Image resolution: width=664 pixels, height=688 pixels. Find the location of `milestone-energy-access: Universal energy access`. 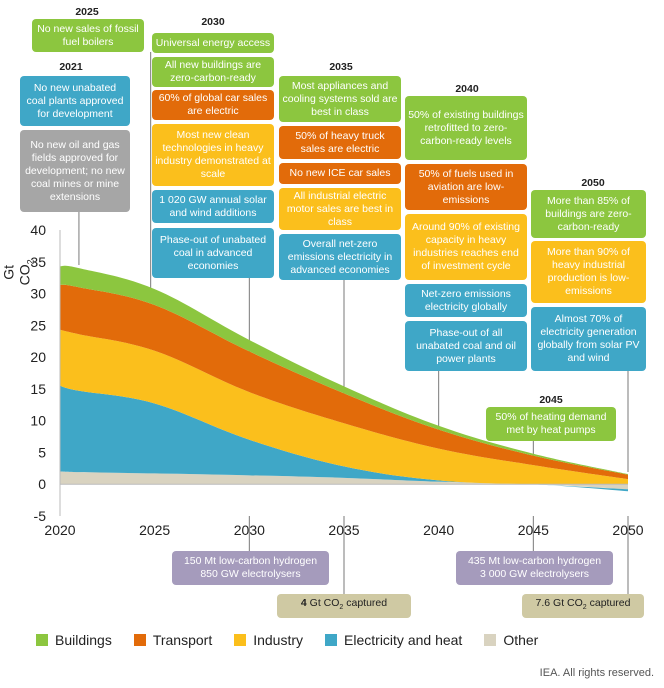

milestone-energy-access: Universal energy access is located at coordinates (213, 43).